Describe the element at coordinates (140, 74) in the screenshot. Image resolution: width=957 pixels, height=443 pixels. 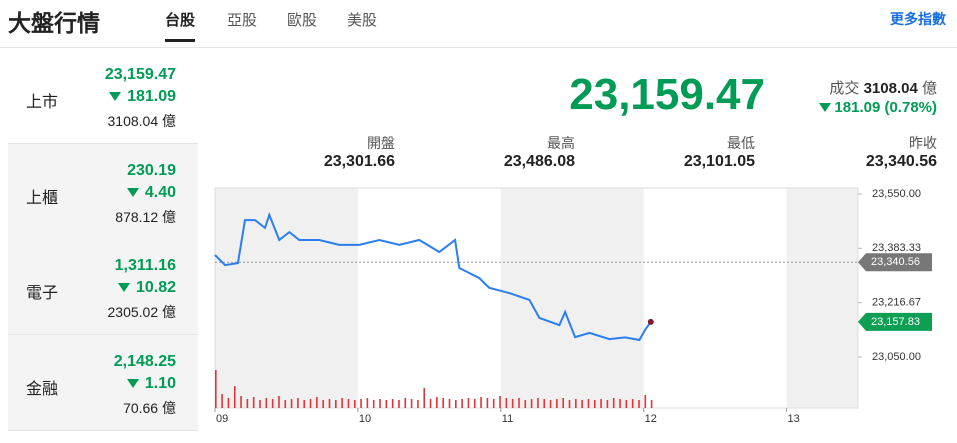
I see `market-value: 23,159.47` at that location.